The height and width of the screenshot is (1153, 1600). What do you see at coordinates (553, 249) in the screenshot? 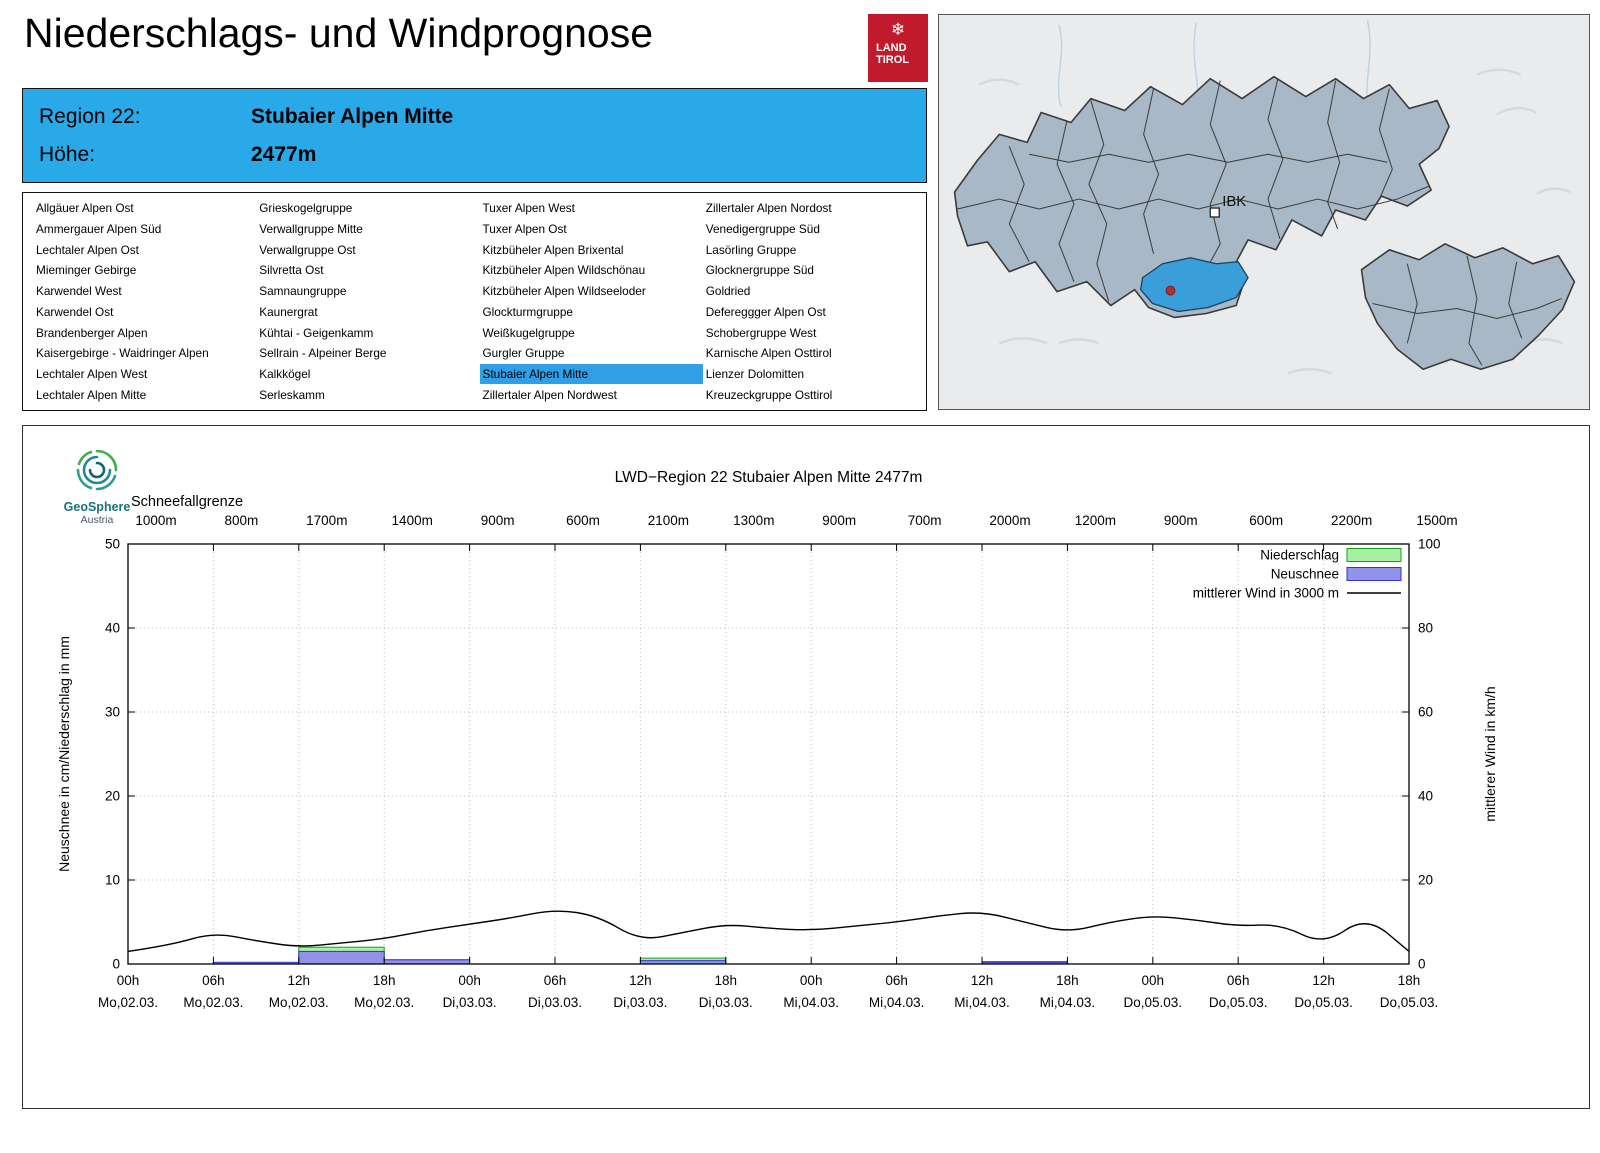
I see `region-list-item: Kitzbüheler Alpen Brixental` at bounding box center [553, 249].